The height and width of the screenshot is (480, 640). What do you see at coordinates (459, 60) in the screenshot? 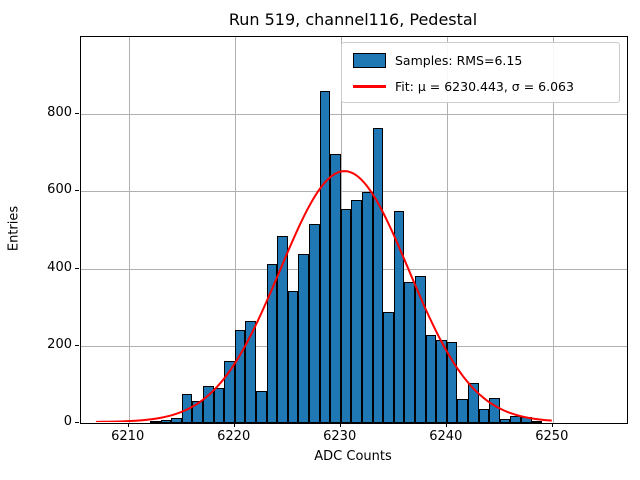
I see `legend-label-samples: Samples: RMS=6.15` at bounding box center [459, 60].